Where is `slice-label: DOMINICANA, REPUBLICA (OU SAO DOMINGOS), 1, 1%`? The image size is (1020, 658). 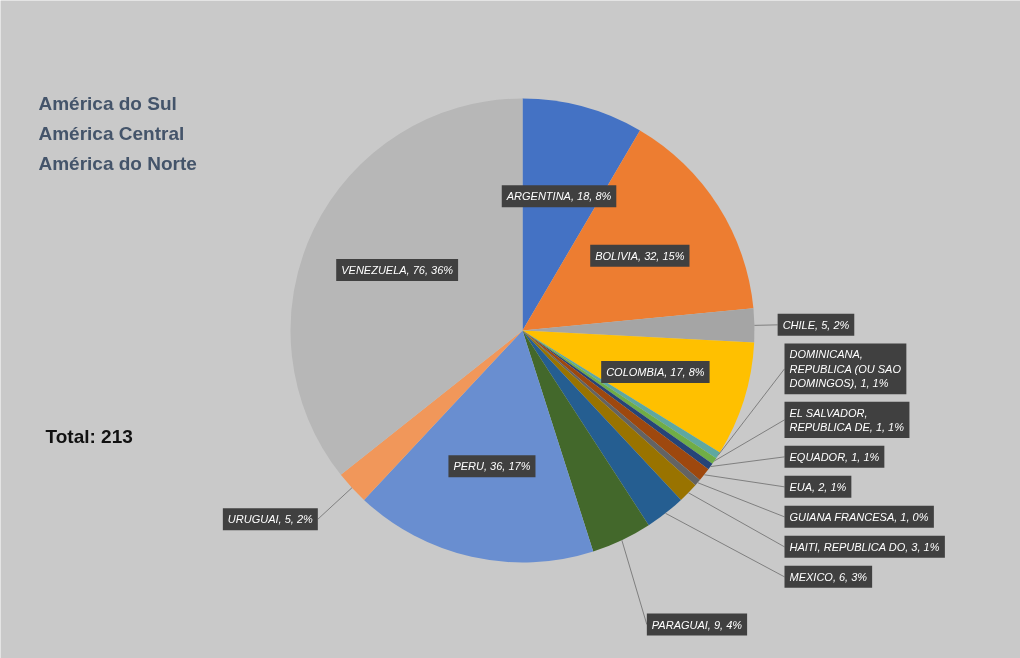 slice-label: DOMINICANA, REPUBLICA (OU SAO DOMINGOS), 1, 1% is located at coordinates (845, 369).